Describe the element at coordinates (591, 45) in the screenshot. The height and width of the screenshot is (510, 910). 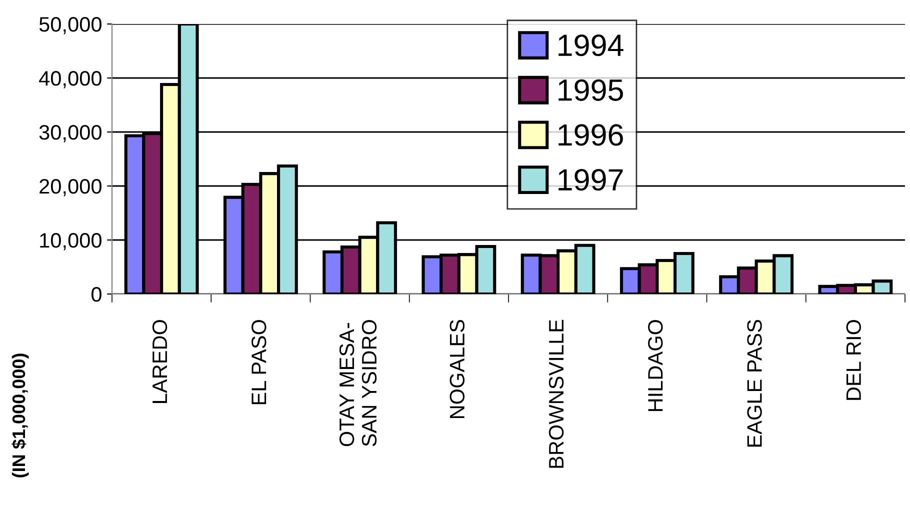
I see `legend-label: 1994` at that location.